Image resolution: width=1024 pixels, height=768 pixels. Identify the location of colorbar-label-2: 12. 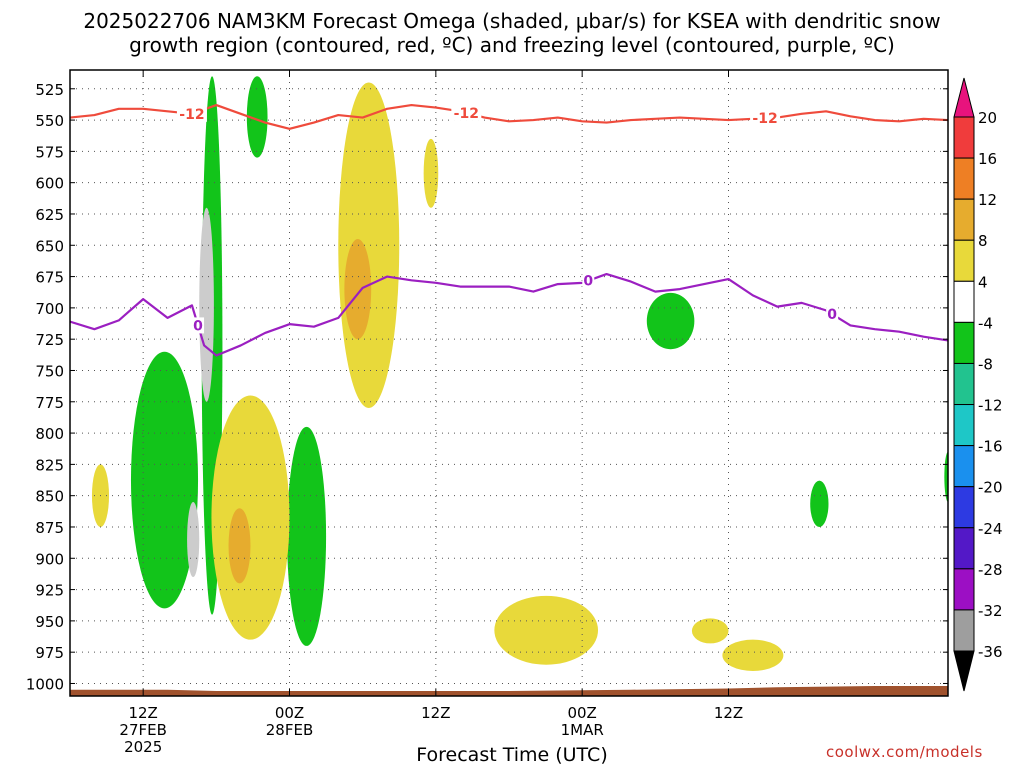
(987, 200).